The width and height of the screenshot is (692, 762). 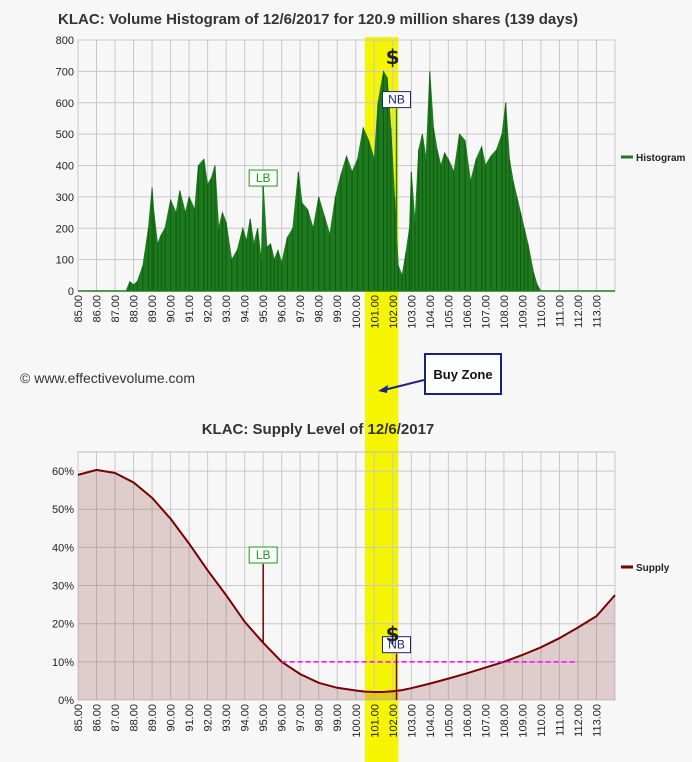 I want to click on supply-legend-label: Supply, so click(x=653, y=568).